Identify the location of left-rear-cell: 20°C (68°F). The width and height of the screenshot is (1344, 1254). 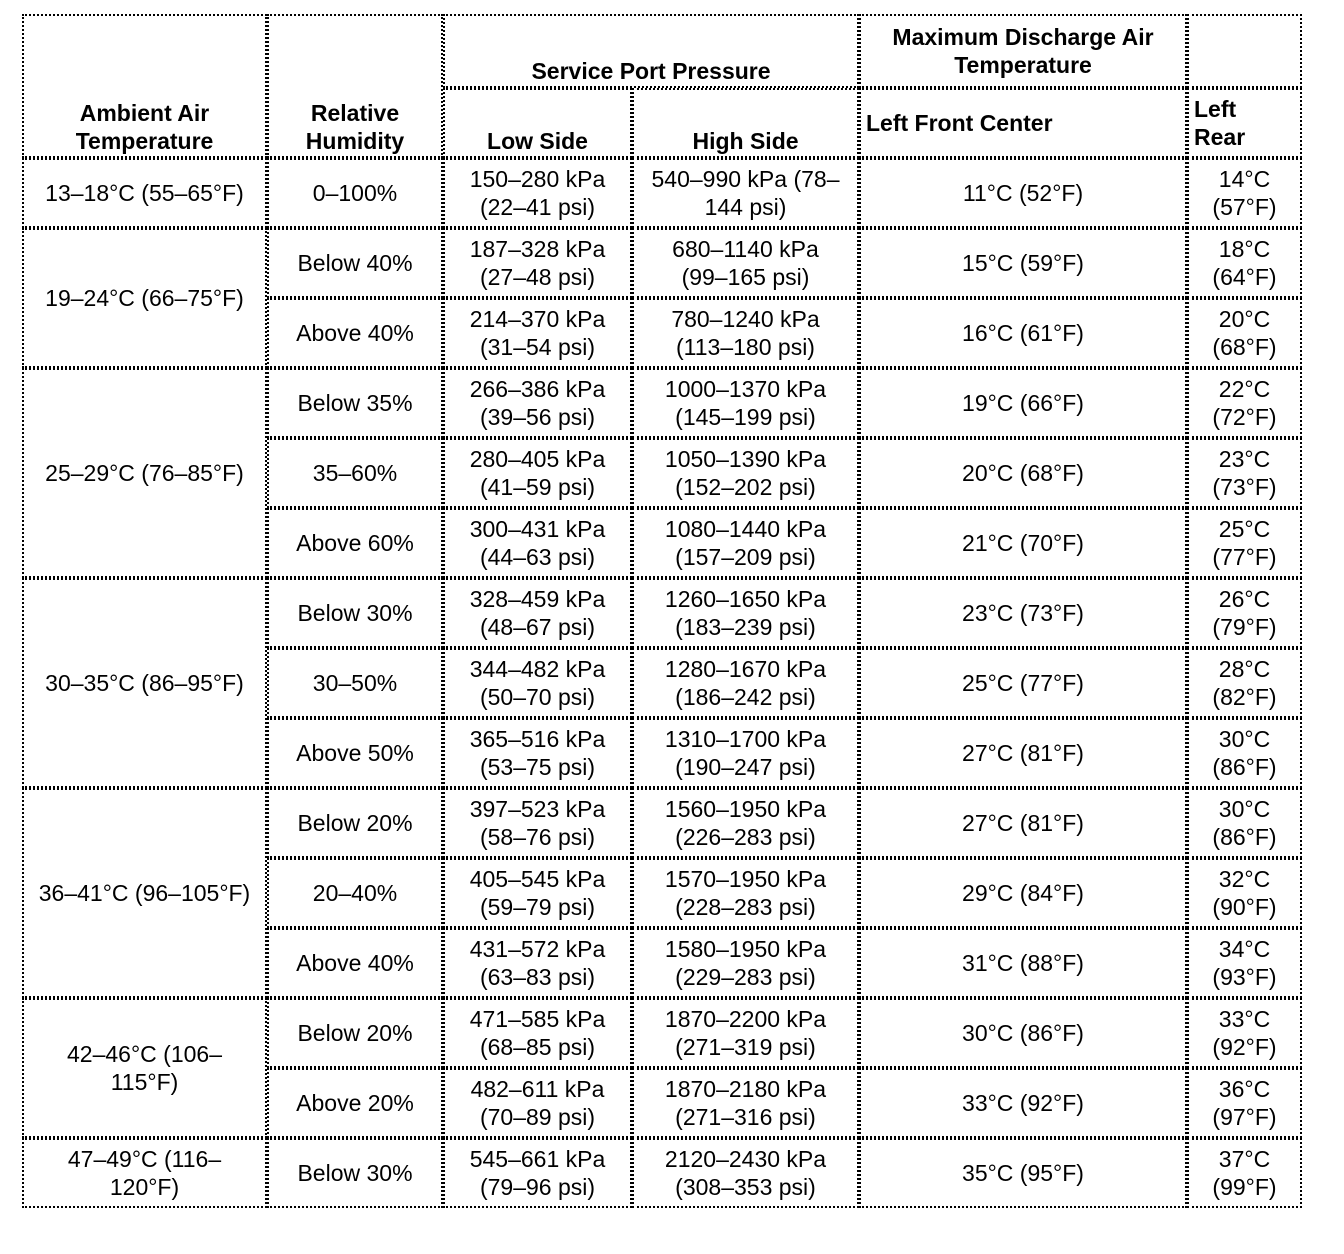
(1244, 333).